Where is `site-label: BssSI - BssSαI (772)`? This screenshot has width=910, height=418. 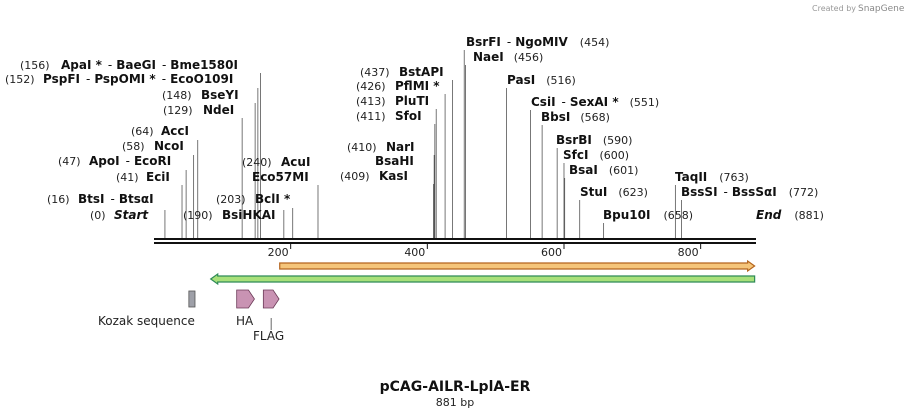 site-label: BssSI - BssSαI (772) is located at coordinates (749, 192).